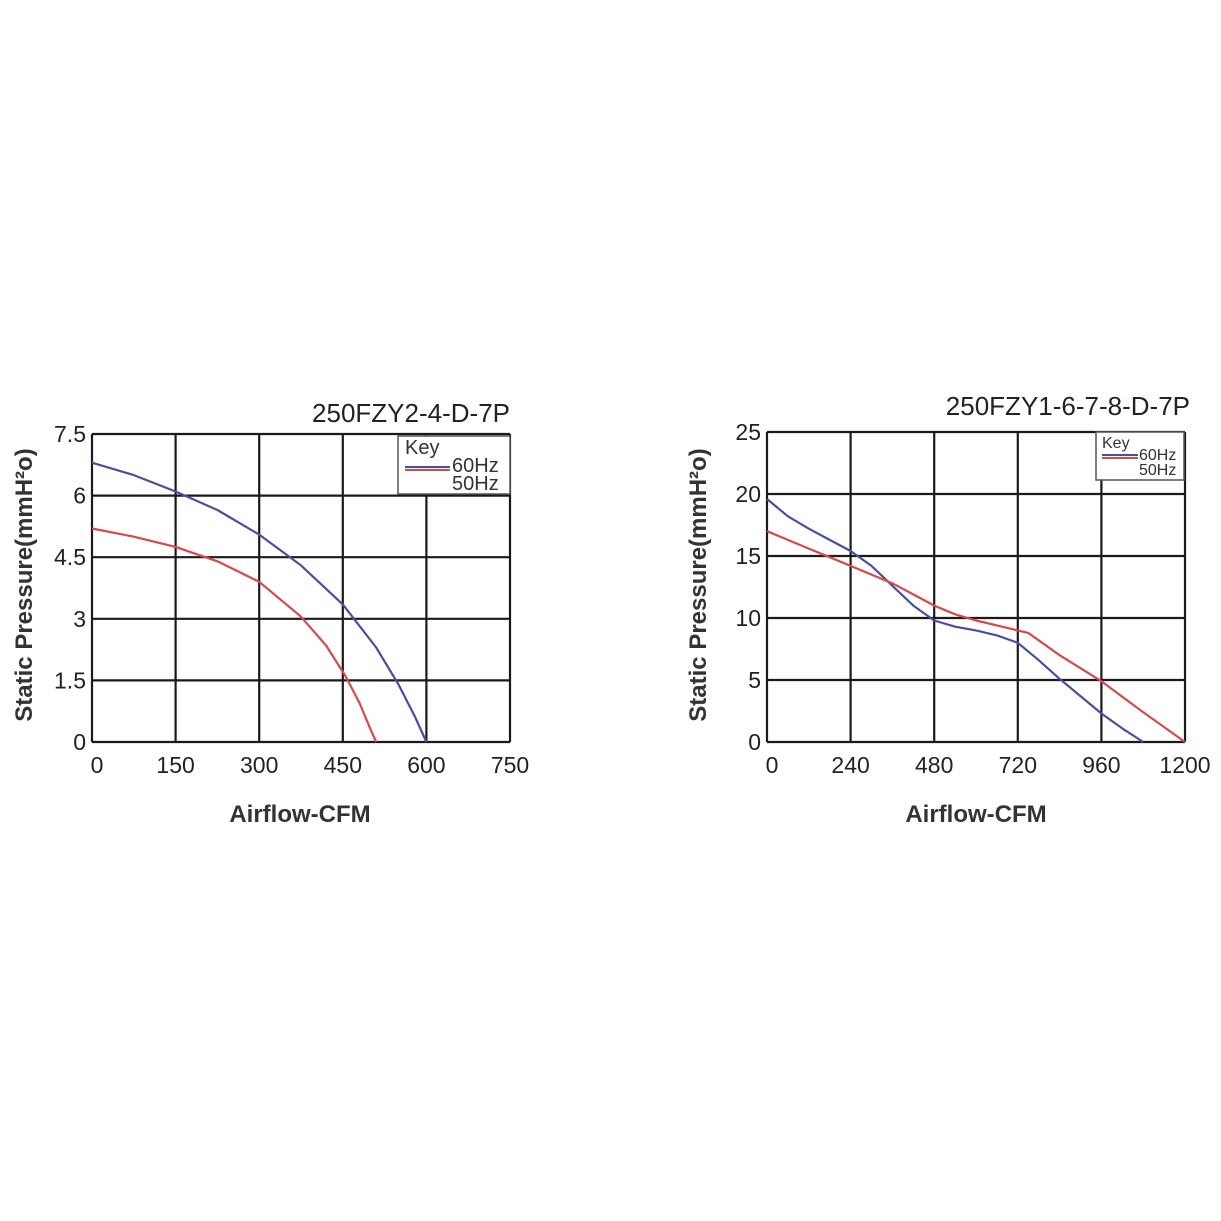 The width and height of the screenshot is (1221, 1221). Describe the element at coordinates (748, 432) in the screenshot. I see `y-tick-label: 25` at that location.